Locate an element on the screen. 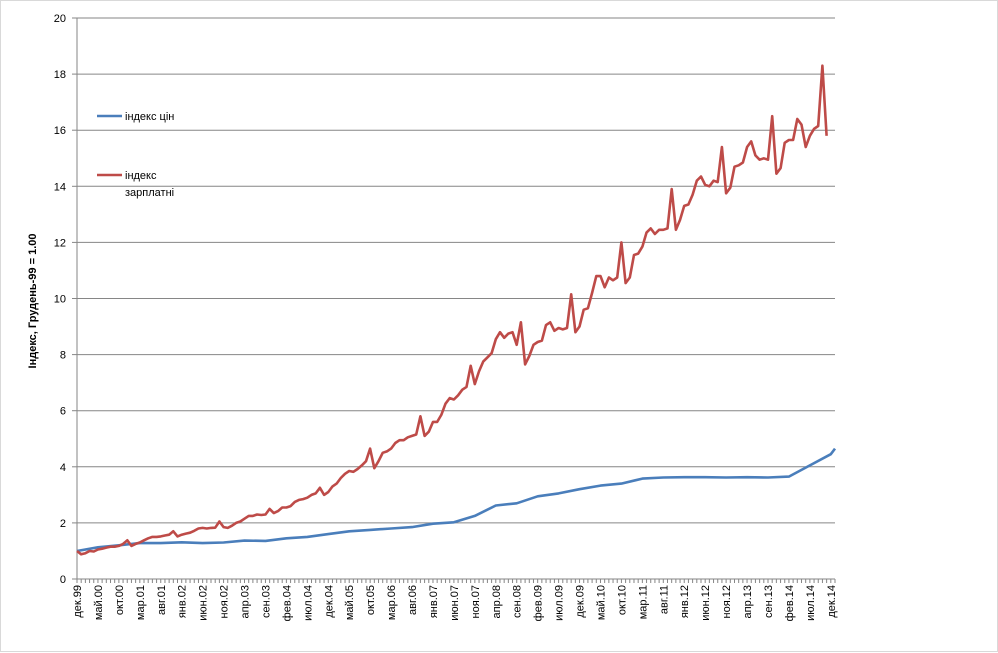 The image size is (998, 653). x-tick-label: апр.03 is located at coordinates (246, 601).